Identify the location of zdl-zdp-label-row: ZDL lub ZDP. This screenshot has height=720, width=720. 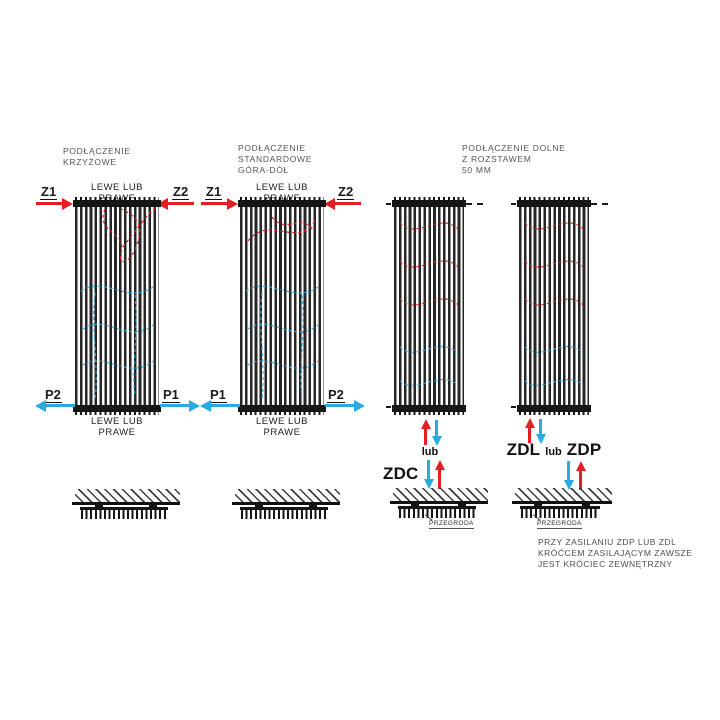
(554, 450).